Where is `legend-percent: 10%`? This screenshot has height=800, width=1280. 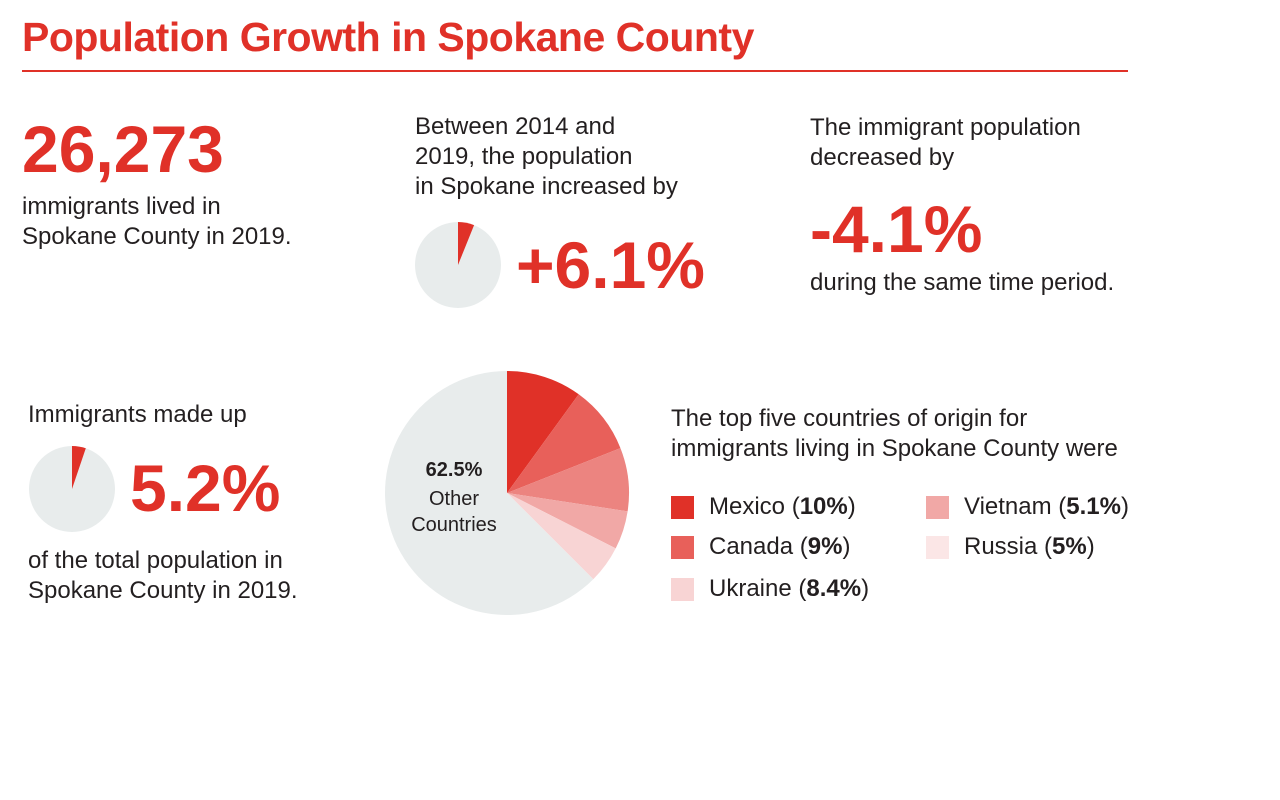
legend-percent: 10% is located at coordinates (823, 506).